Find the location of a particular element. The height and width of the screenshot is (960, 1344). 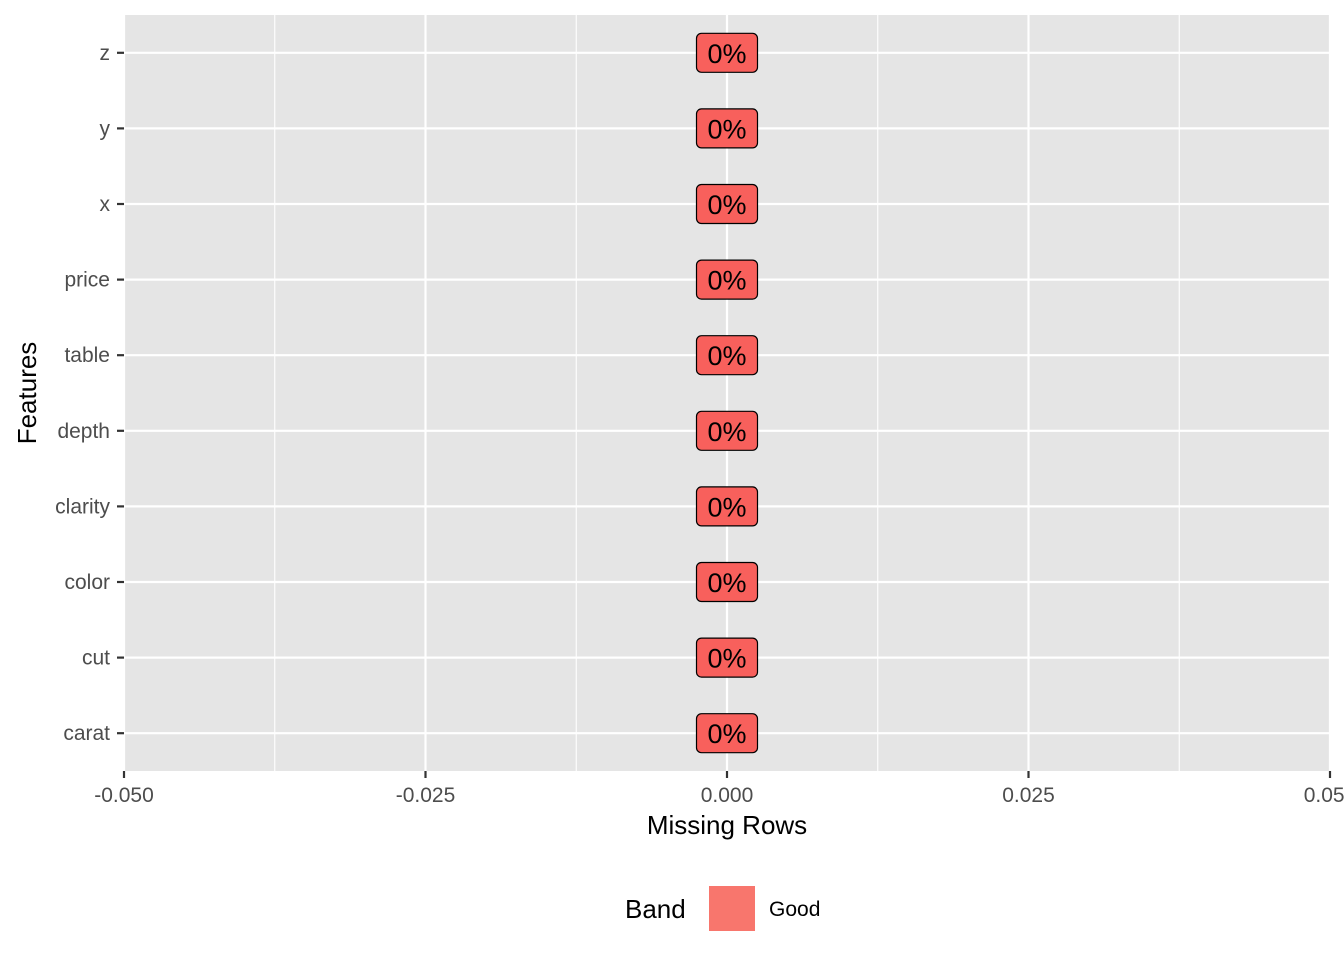

legend: Band Good is located at coordinates (722, 908).